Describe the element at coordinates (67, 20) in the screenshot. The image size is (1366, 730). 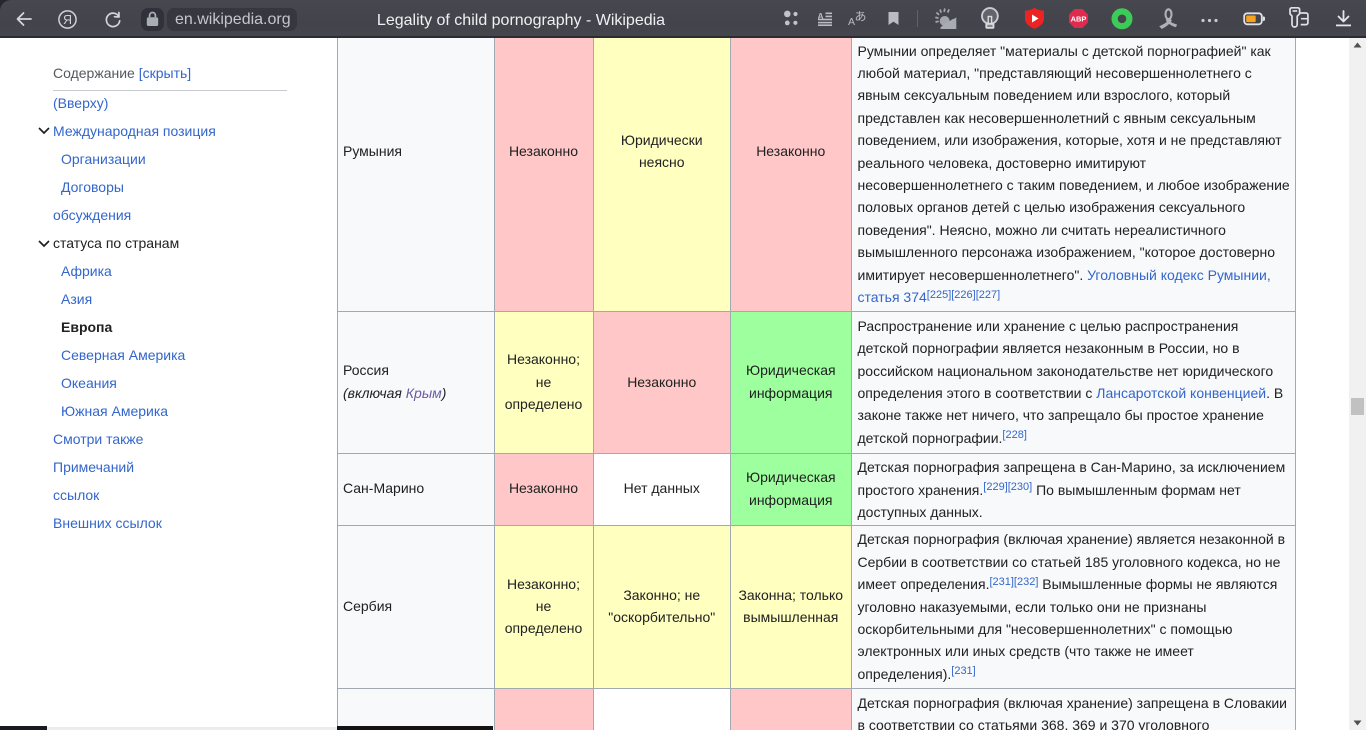
I see `svg-text: Я` at that location.